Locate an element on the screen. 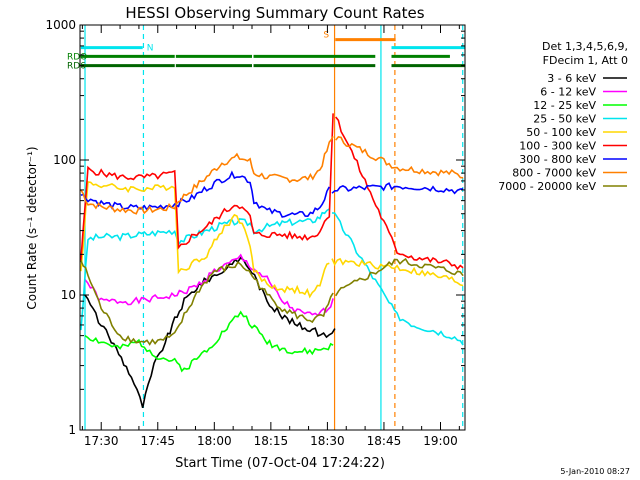  x-tick-label-6: 19:00 is located at coordinates (440, 441).